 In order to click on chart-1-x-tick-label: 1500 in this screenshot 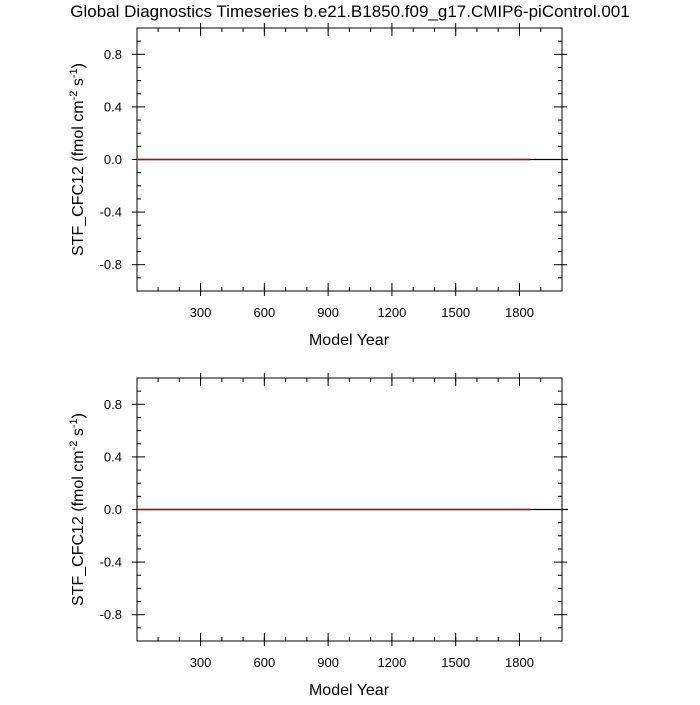, I will do `click(455, 312)`.